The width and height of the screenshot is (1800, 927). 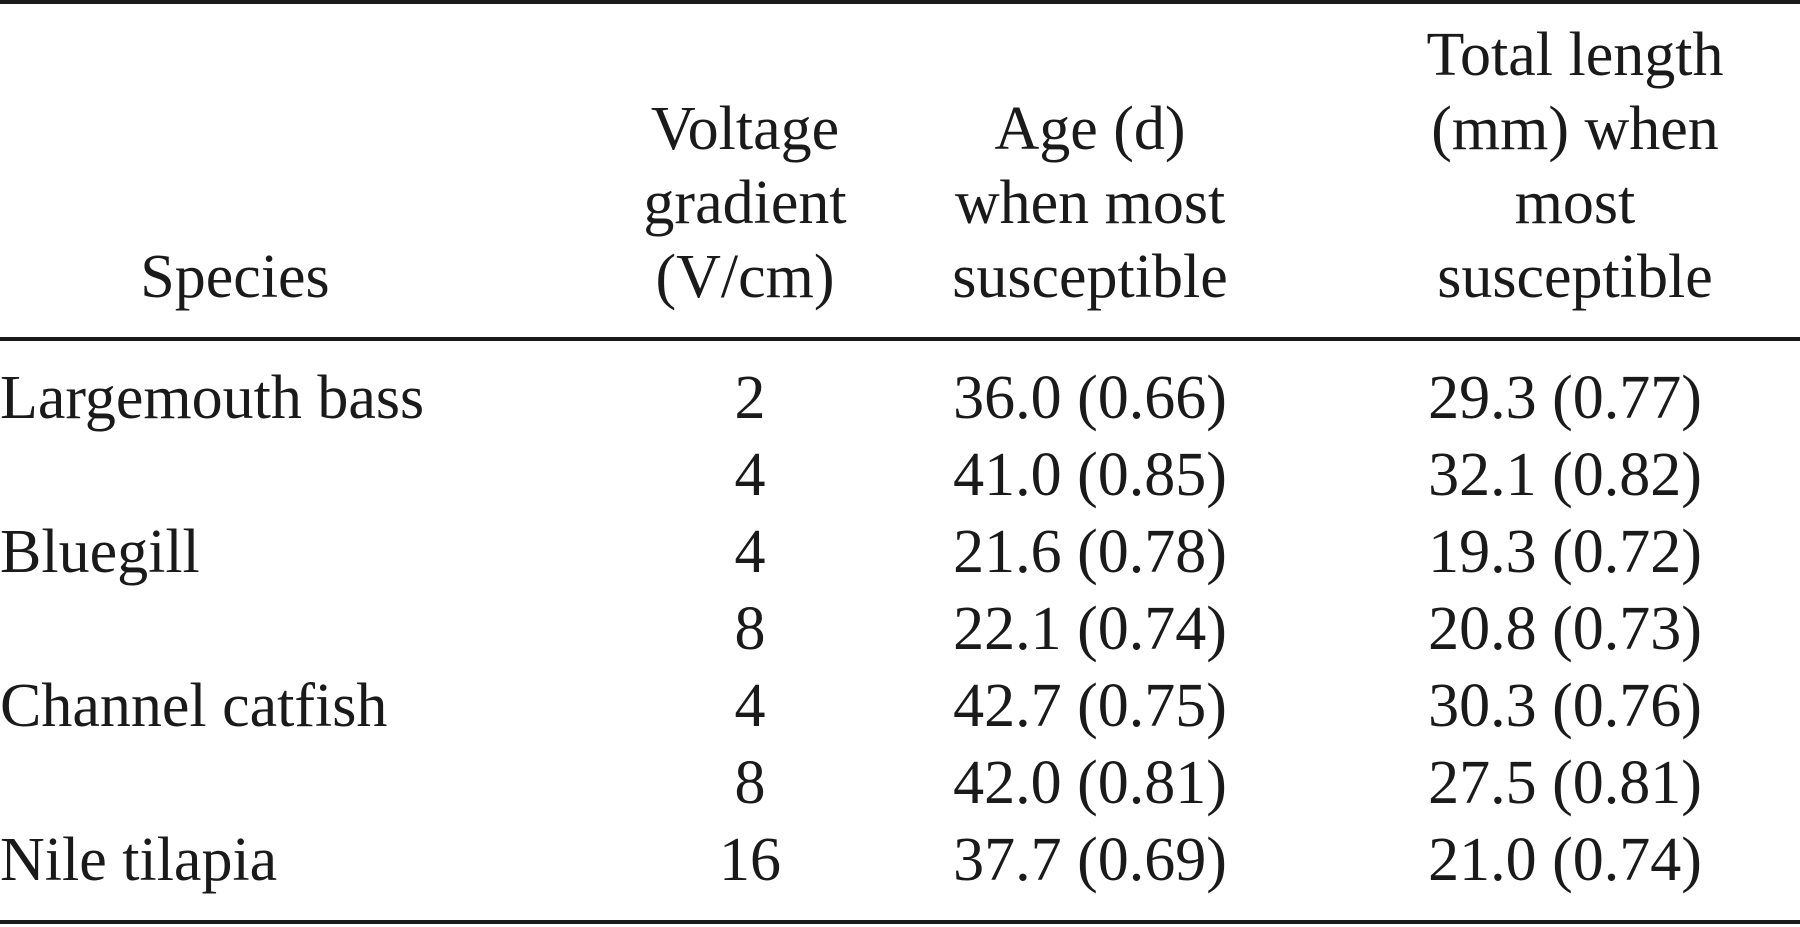 What do you see at coordinates (900, 552) in the screenshot?
I see `table-row: Bluegill 4 21.6 (0.78) 19.3 (0.72)` at bounding box center [900, 552].